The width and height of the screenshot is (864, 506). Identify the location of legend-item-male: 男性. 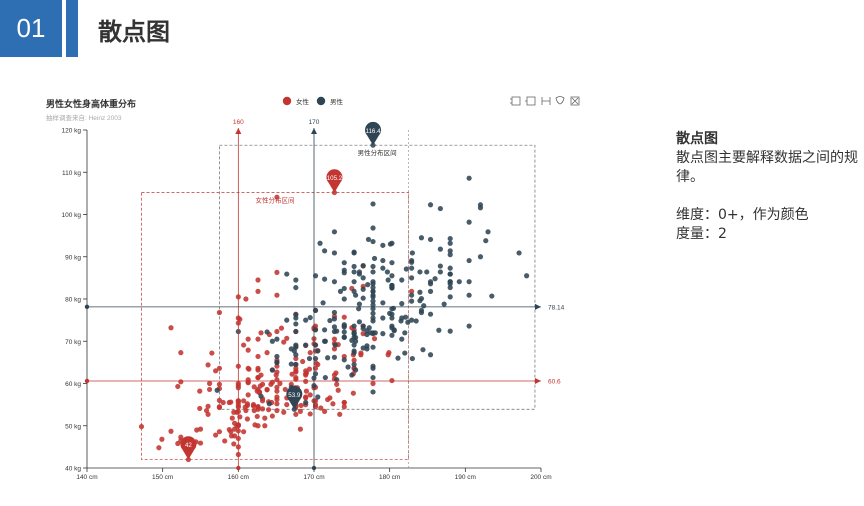
(330, 101).